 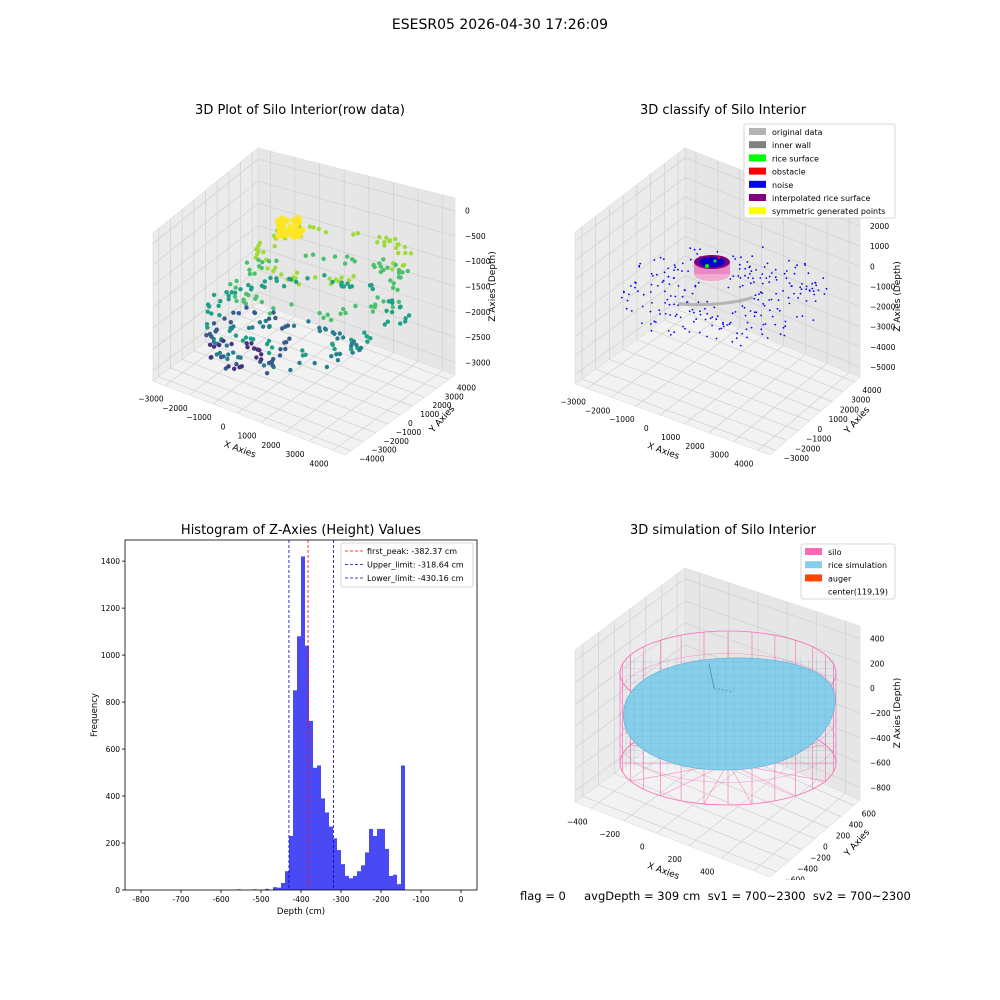 I want to click on z-tick-label: −4000, so click(x=883, y=347).